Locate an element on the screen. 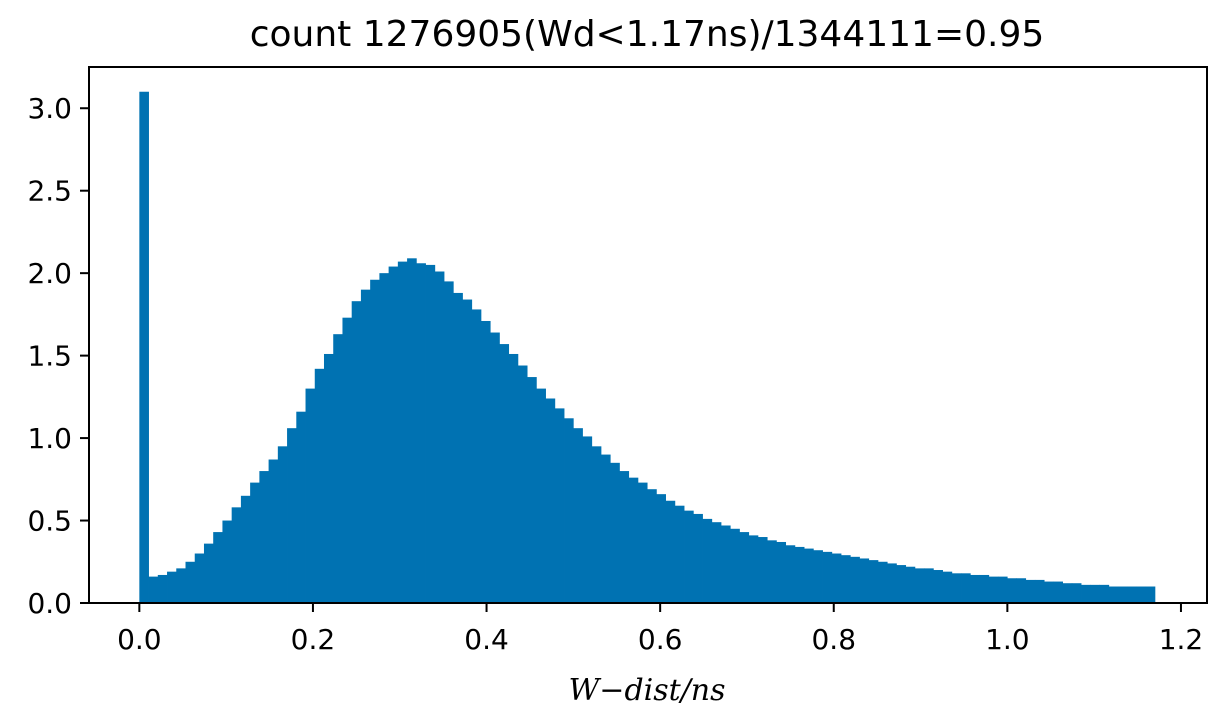 The height and width of the screenshot is (709, 1211). y-axis-ticks: 0.0 0.5 1.0 1.5 2.0 2.5 3.0 is located at coordinates (58, 356).